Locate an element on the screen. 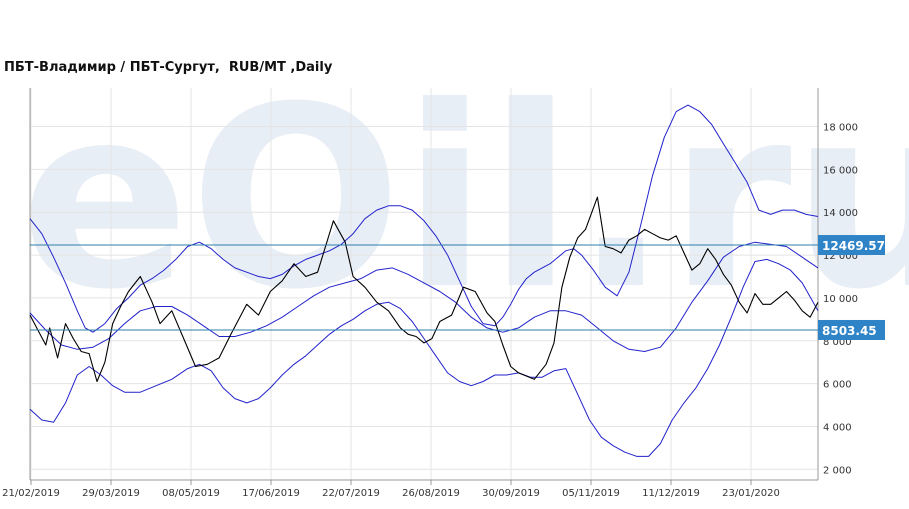  y-tick-label: 2 000 is located at coordinates (837, 470).